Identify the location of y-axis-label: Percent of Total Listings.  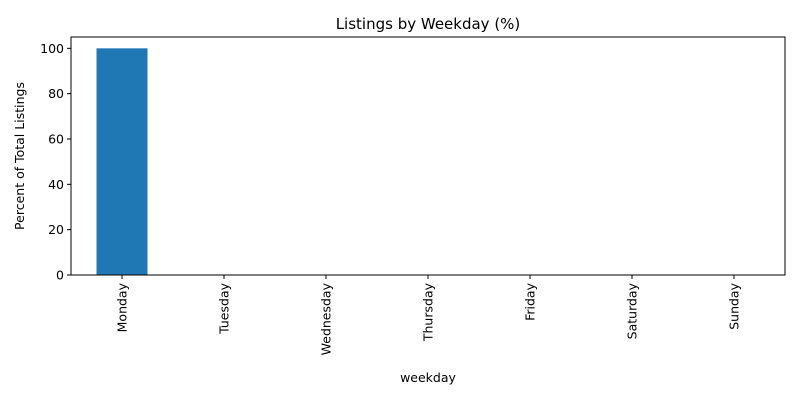
(19, 156).